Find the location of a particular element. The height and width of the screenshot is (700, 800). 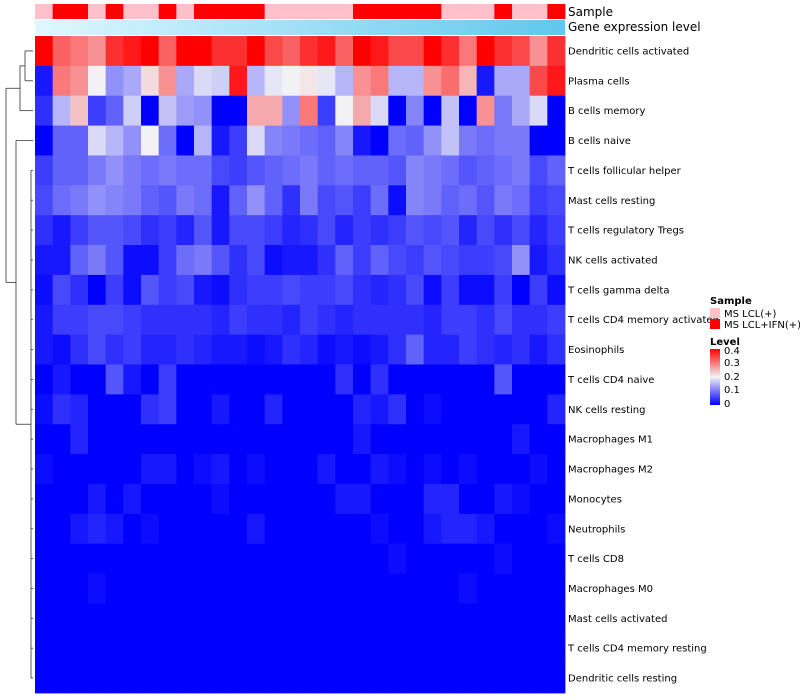

row-label: T cells follicular helper is located at coordinates (624, 171).